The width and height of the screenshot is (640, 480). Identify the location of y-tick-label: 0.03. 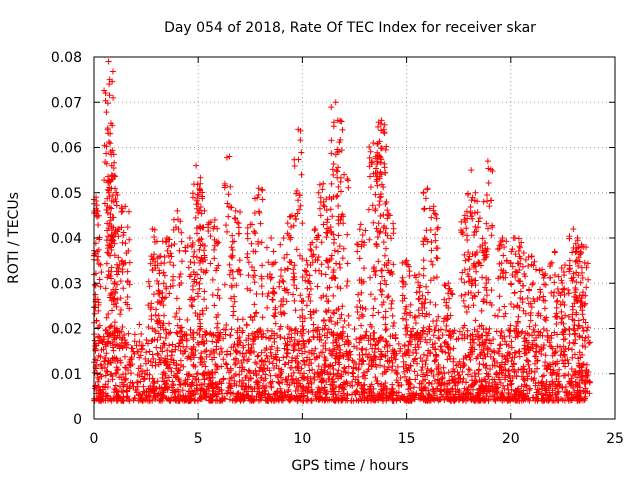
(66, 284).